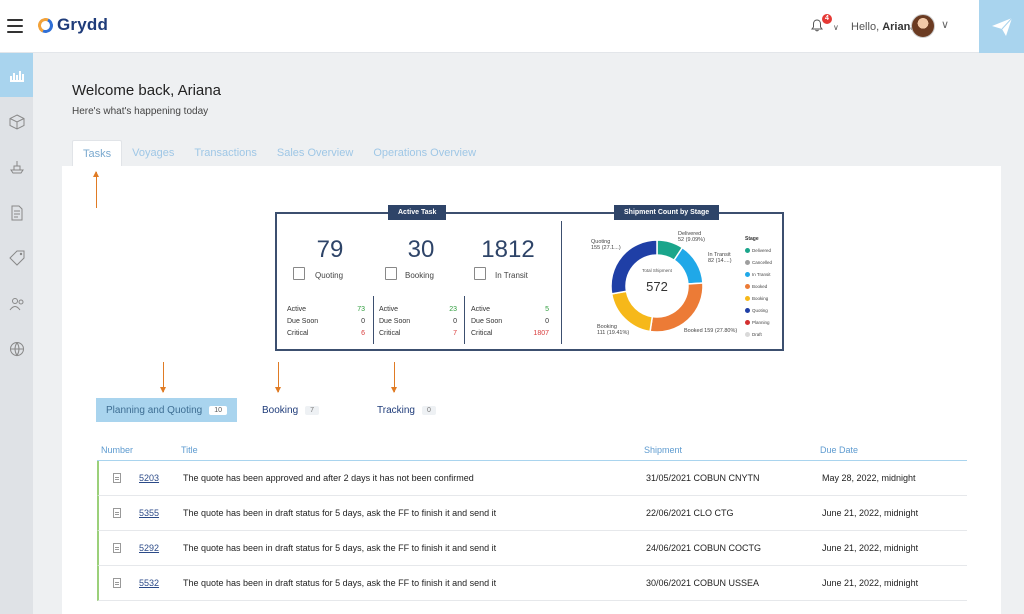 The image size is (1024, 614). What do you see at coordinates (117, 450) in the screenshot?
I see `column-header-number: Number` at bounding box center [117, 450].